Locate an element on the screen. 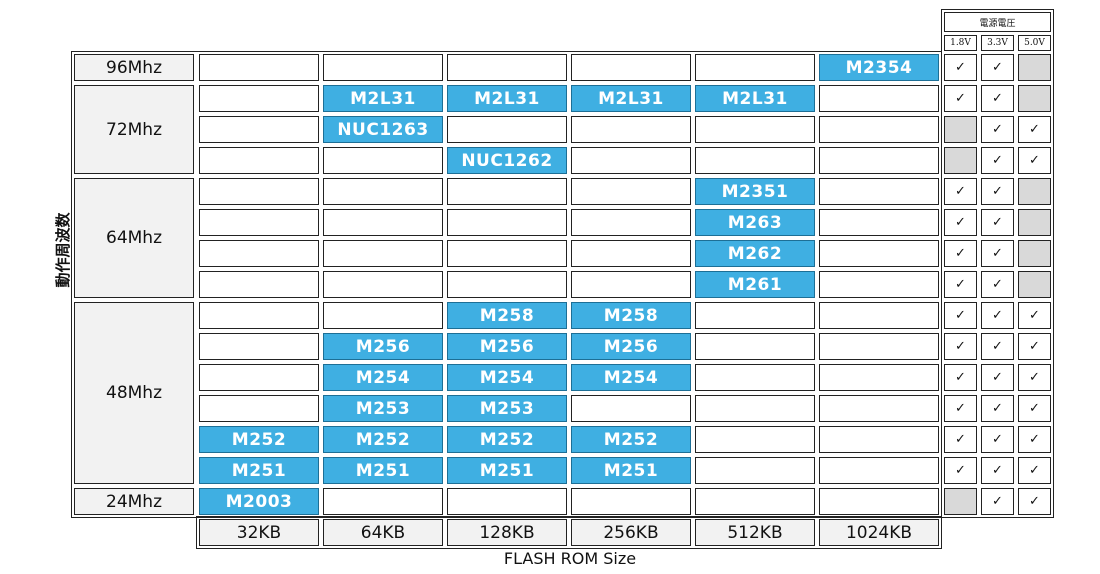 The image size is (1100, 574). chip-nuc1263: NUC1263 is located at coordinates (383, 129).